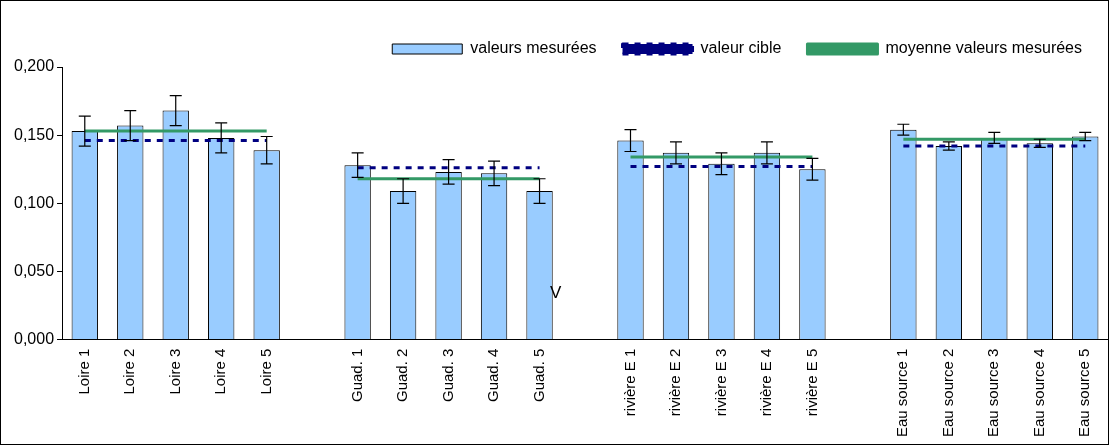 This screenshot has height=445, width=1109. I want to click on x-tick-label: Loire 5, so click(265, 371).